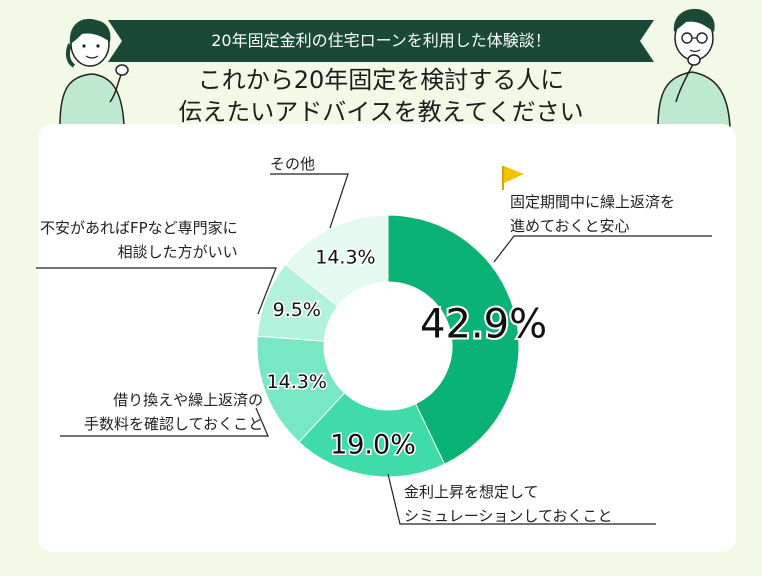 This screenshot has height=576, width=762. I want to click on man-thinking-illustration, so click(694, 67).